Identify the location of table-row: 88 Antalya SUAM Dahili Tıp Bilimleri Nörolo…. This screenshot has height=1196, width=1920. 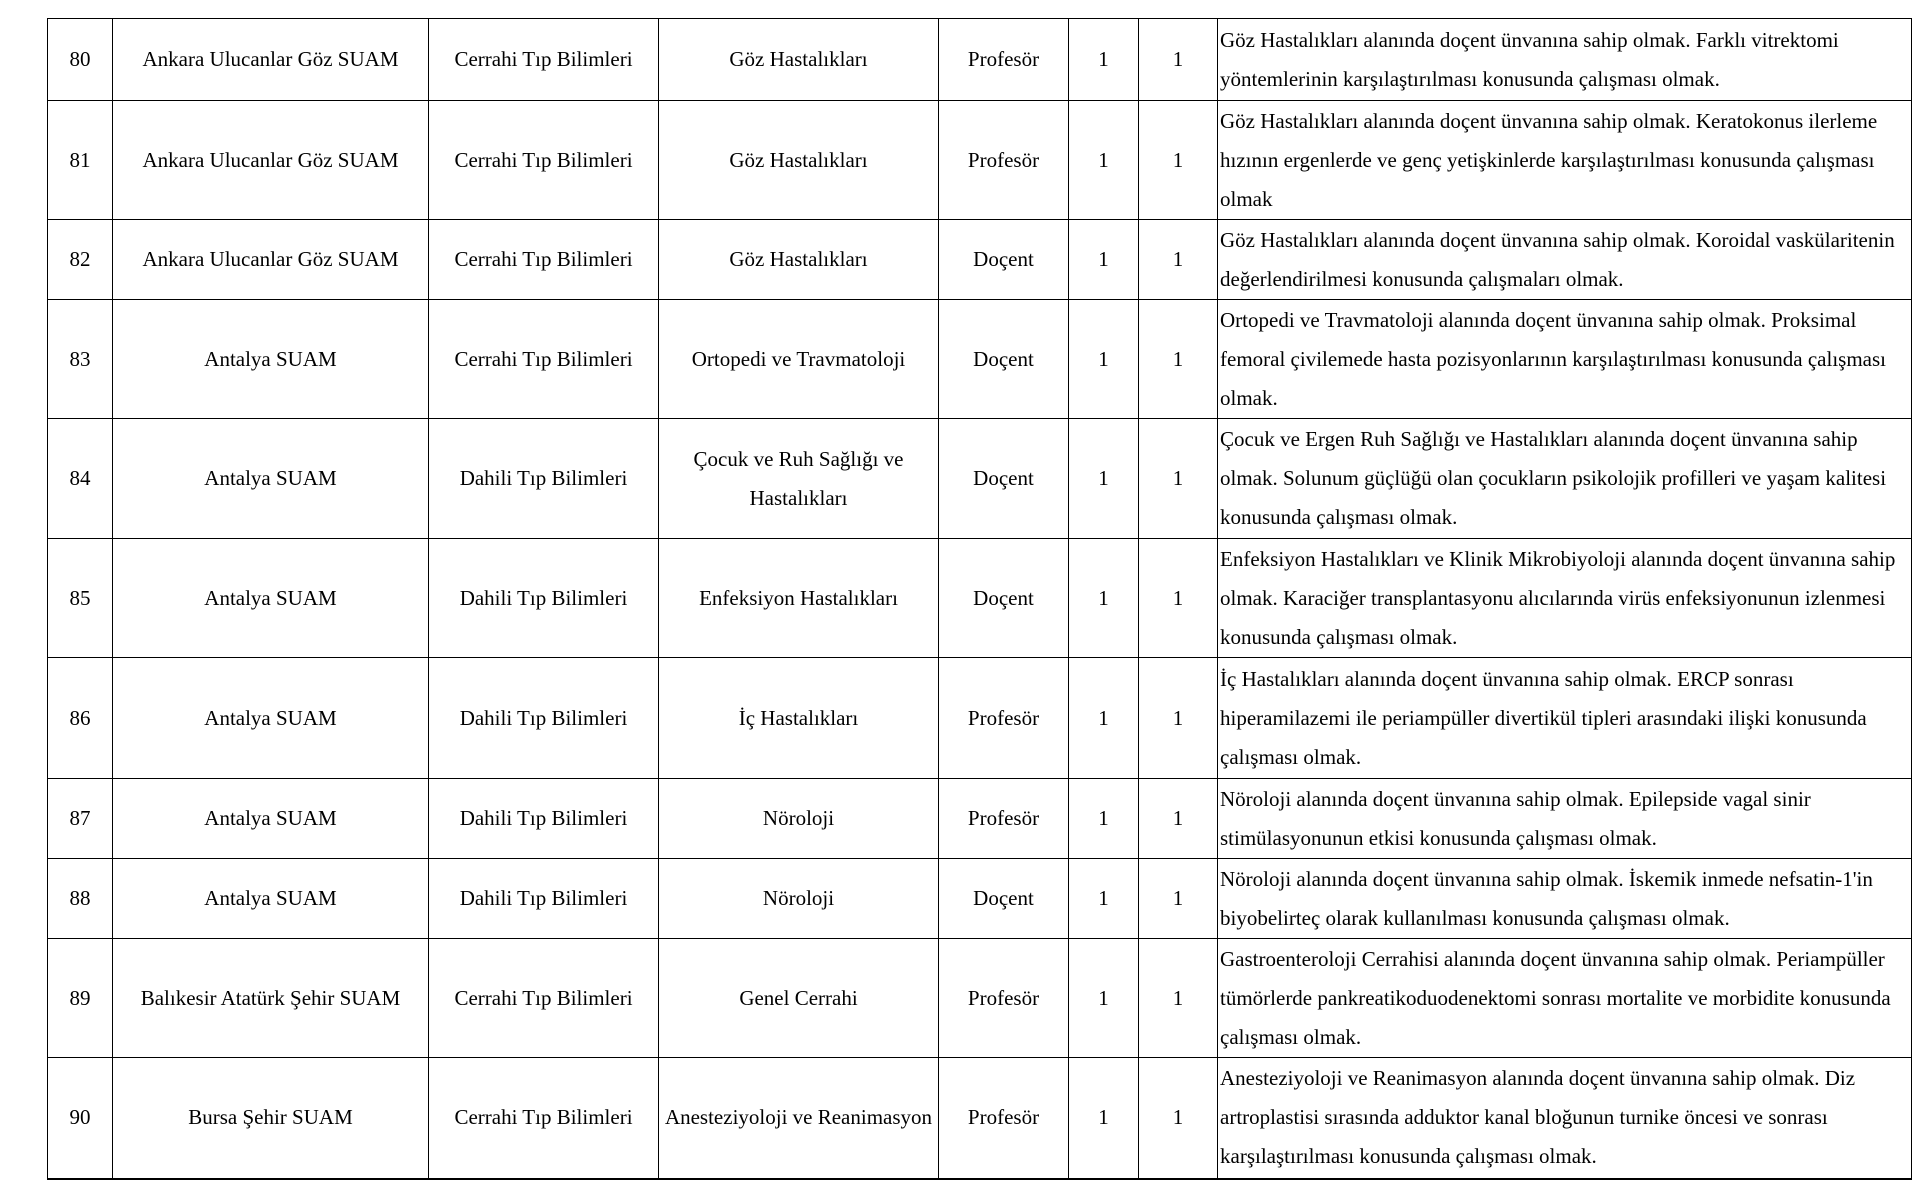
(979, 898).